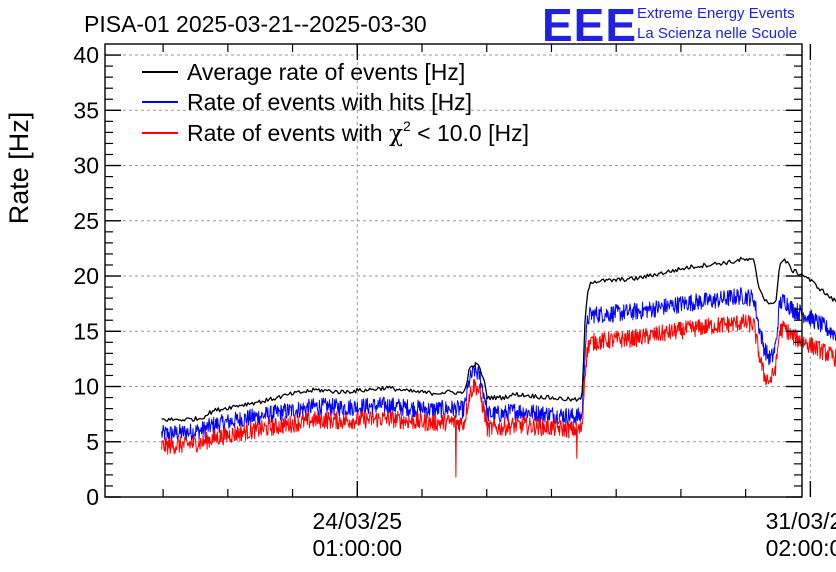 This screenshot has height=572, width=836. What do you see at coordinates (326, 72) in the screenshot?
I see `legend-label-average: Average rate of events [Hz]` at bounding box center [326, 72].